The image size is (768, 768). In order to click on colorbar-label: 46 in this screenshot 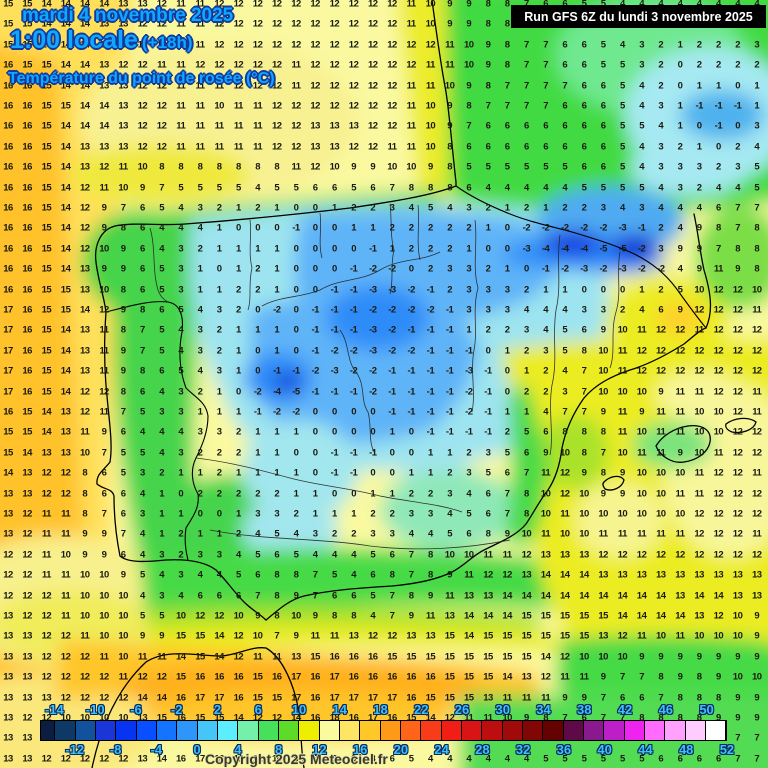, I will do `click(666, 709)`.